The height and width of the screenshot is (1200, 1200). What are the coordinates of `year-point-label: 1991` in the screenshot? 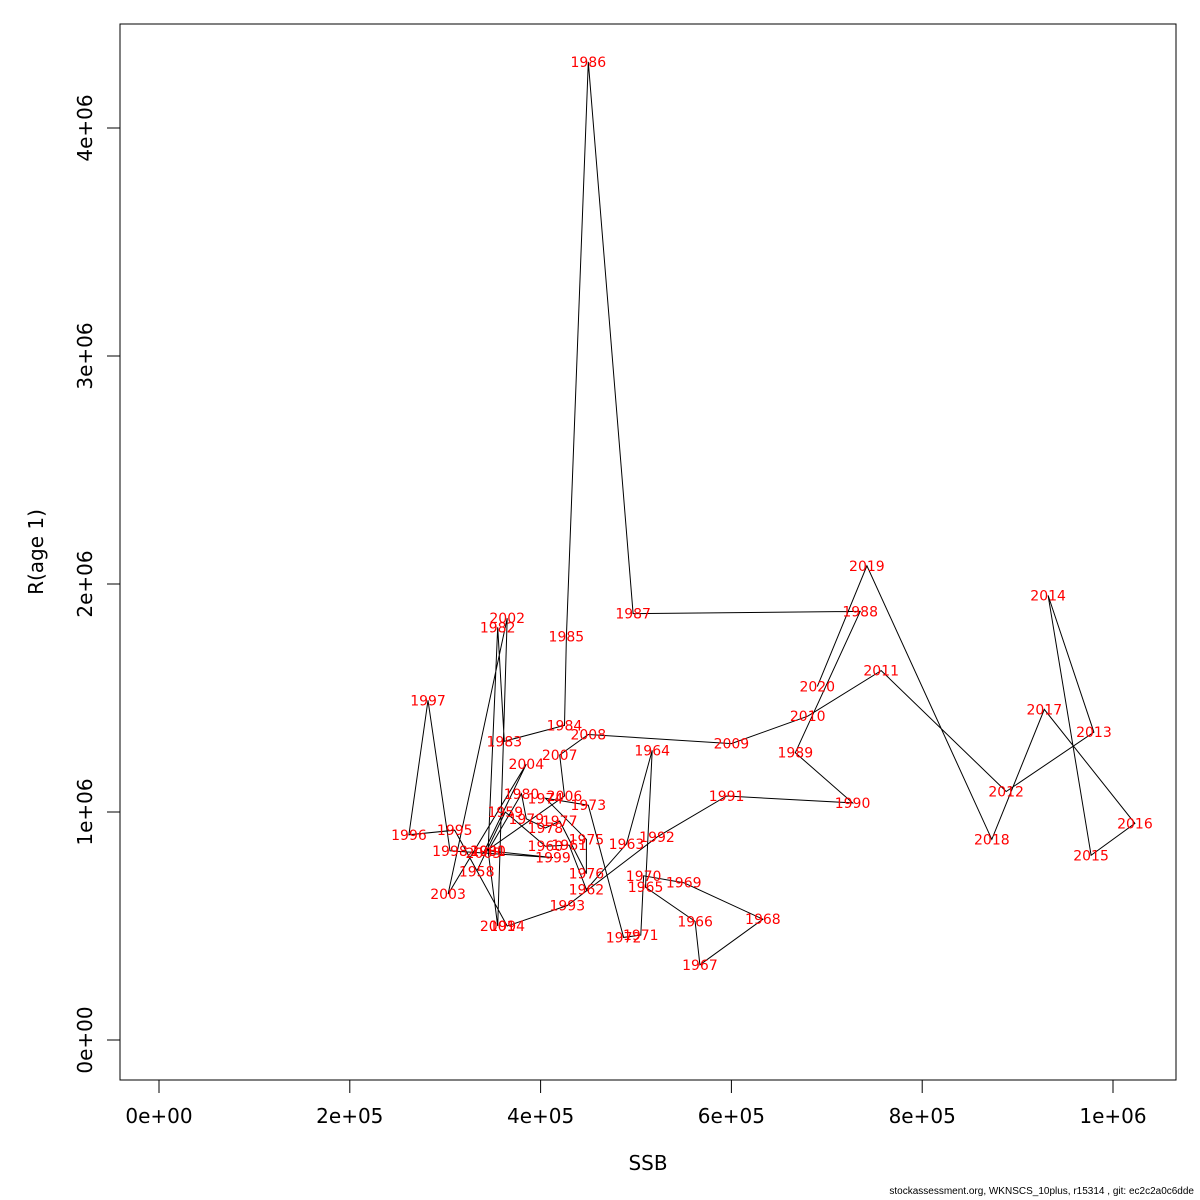 It's located at (727, 797).